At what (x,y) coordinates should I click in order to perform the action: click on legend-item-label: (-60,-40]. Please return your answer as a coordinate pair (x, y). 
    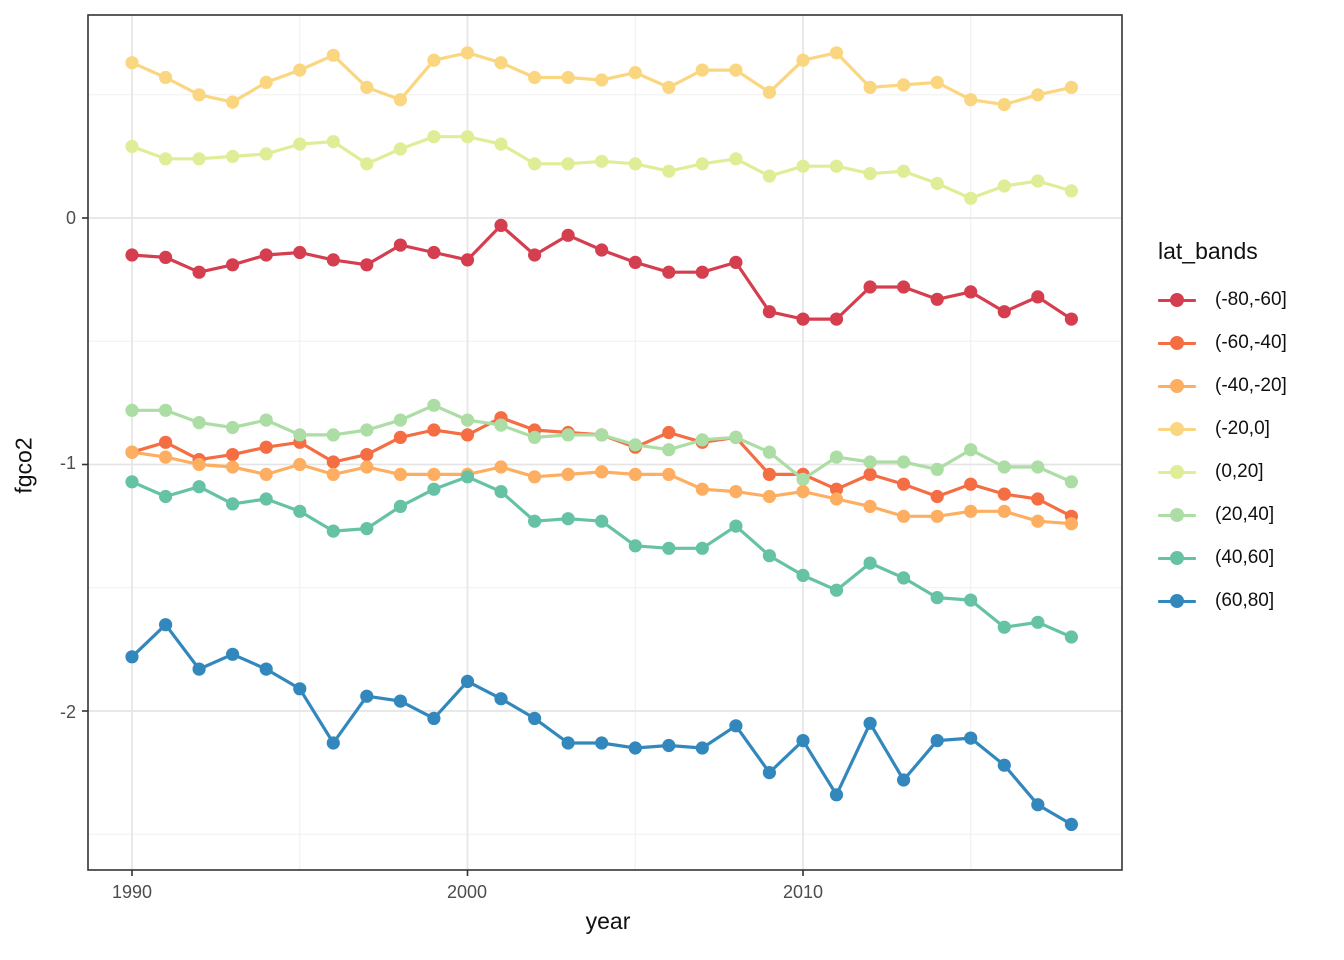
    Looking at the image, I should click on (1251, 342).